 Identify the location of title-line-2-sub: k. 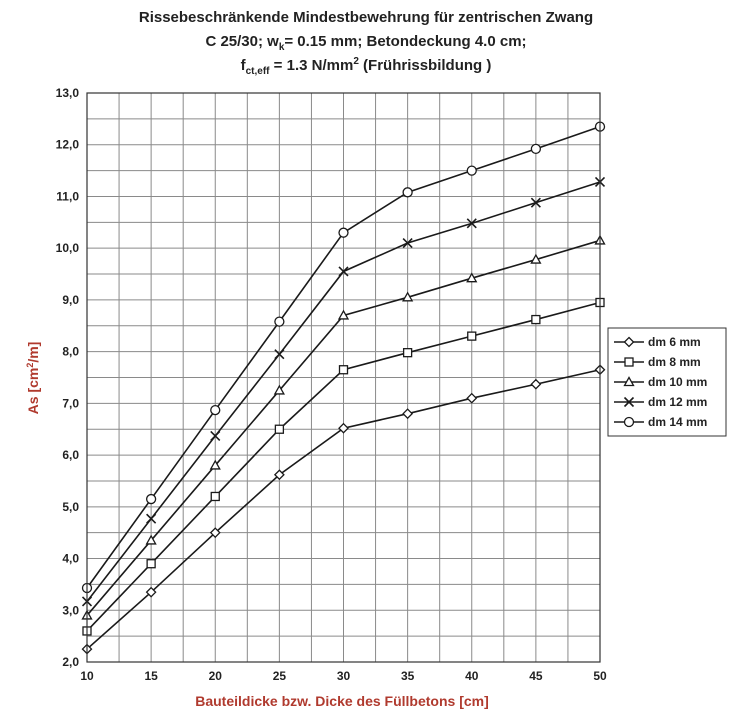
(281, 47).